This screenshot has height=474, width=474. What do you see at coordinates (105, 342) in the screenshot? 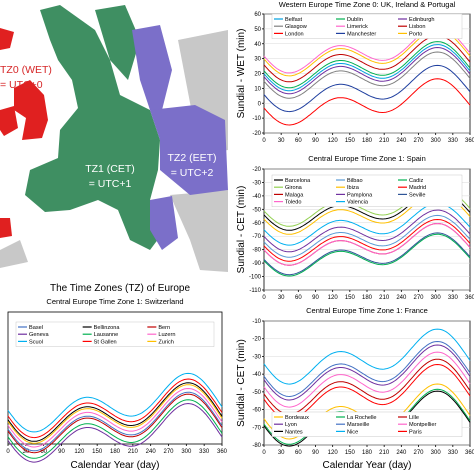
I see `legend-label: St Gallen` at bounding box center [105, 342].